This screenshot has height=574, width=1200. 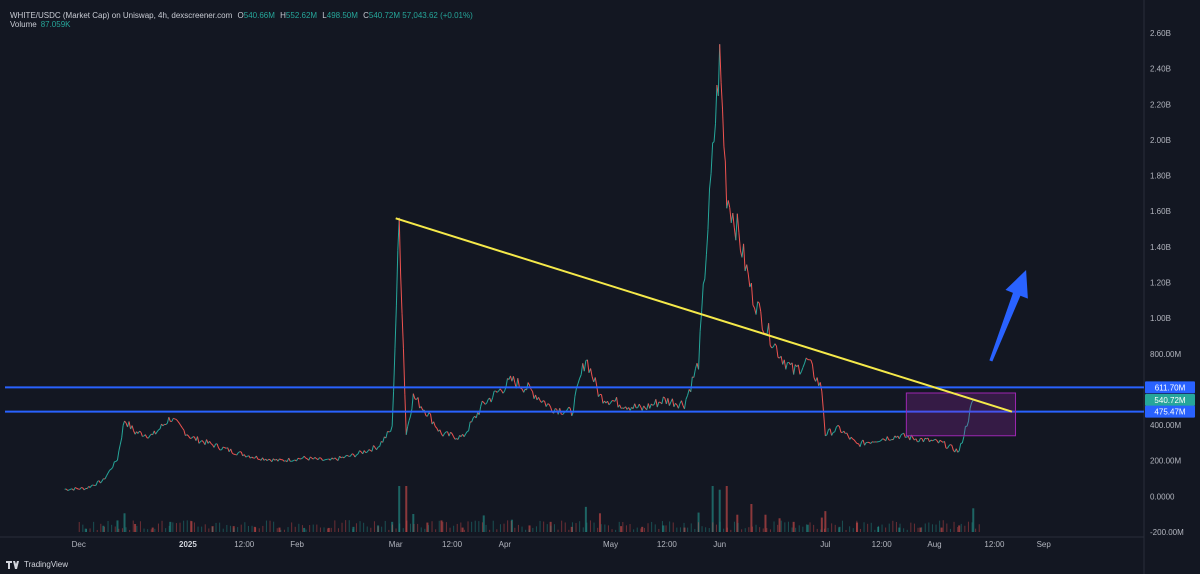 I want to click on y-tick-label: 2.40B, so click(x=1160, y=69).